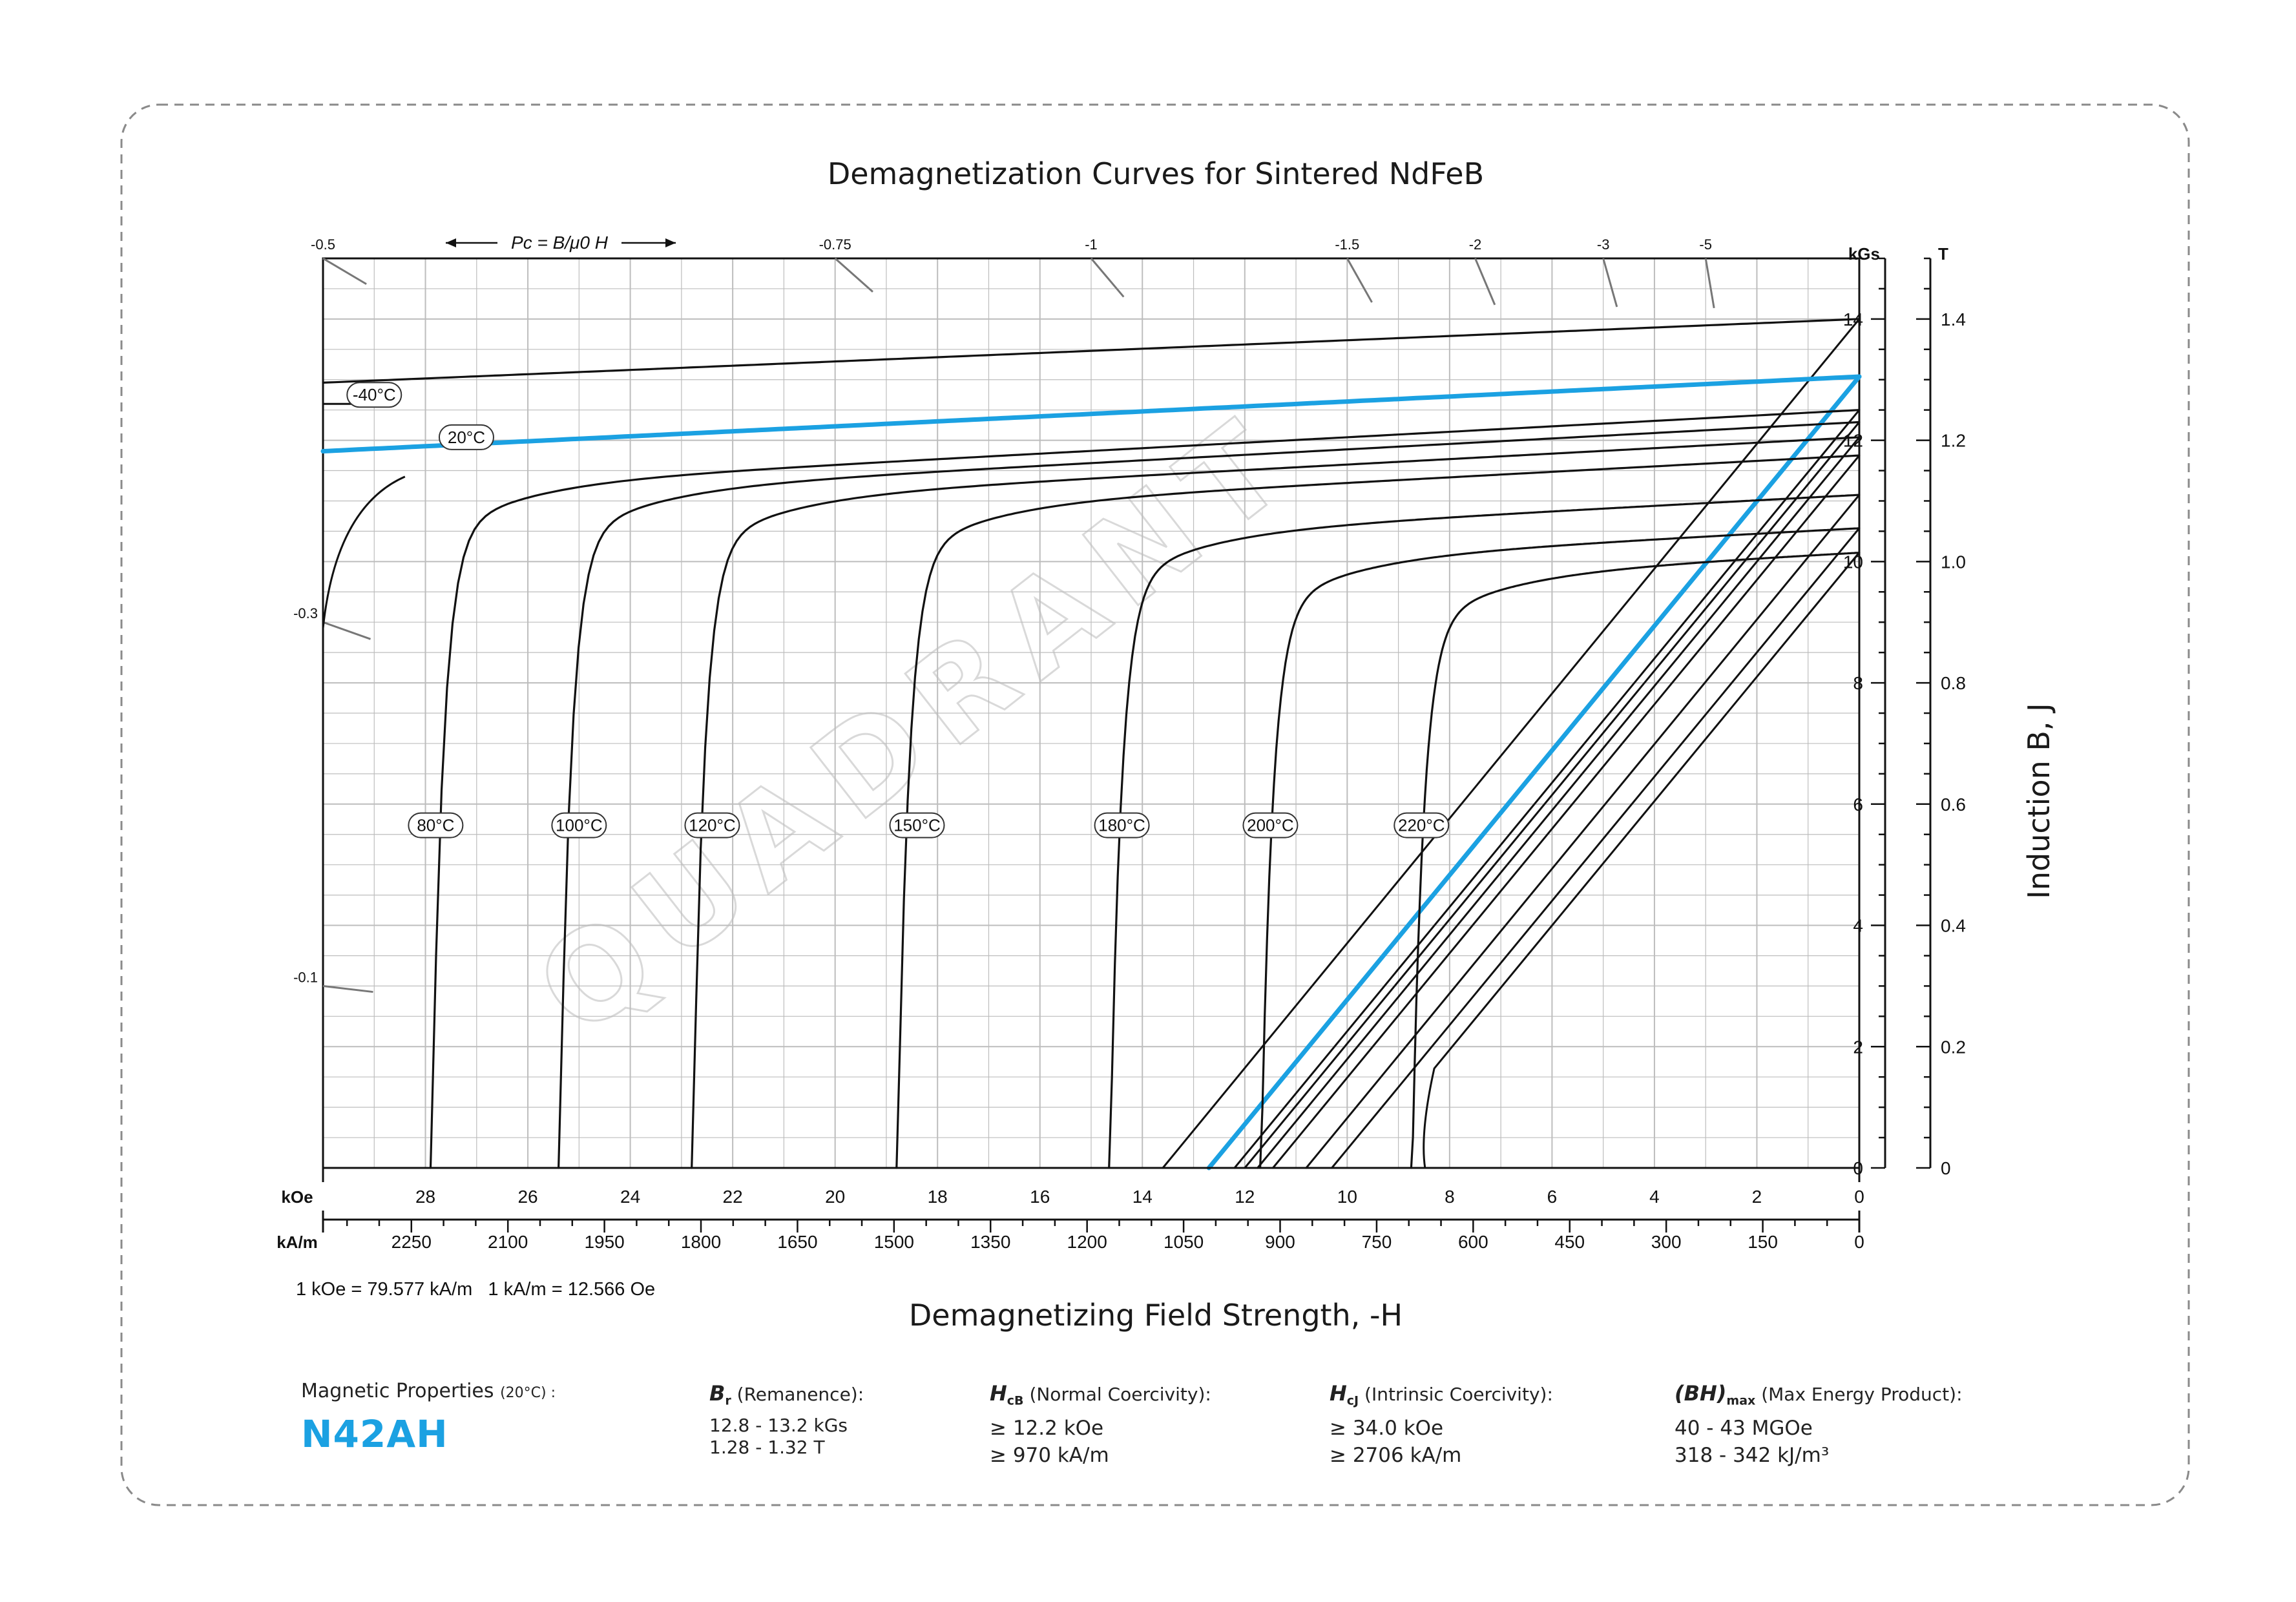  What do you see at coordinates (323, 245) in the screenshot?
I see `pc-tick-label: -0.5` at bounding box center [323, 245].